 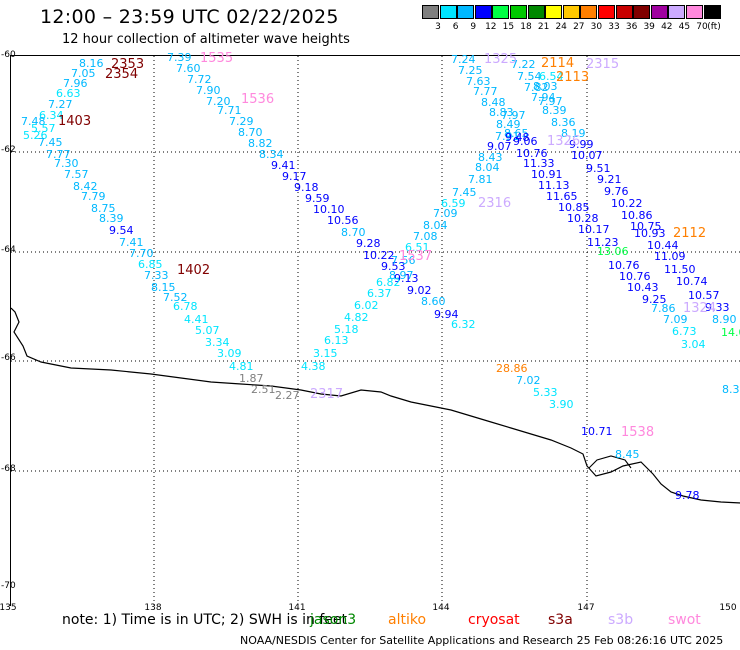 I want to click on wave-height-value: 3.09, so click(x=229, y=353).